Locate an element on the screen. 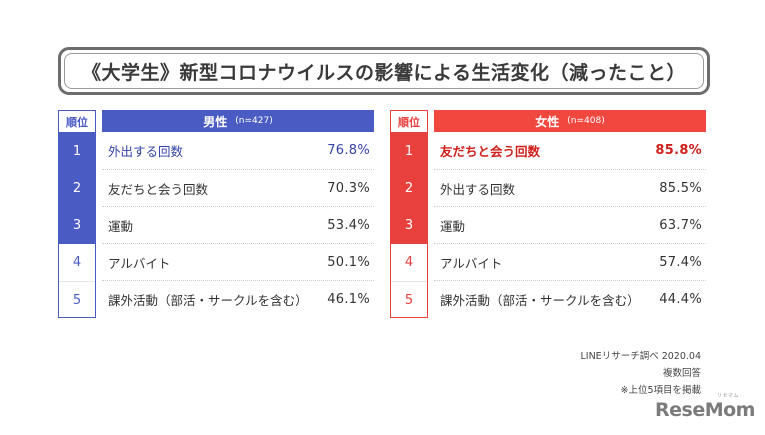  title-box: 《大学生》新型コロナウイルスの影響による生活変化（減ったこと） is located at coordinates (384, 71).